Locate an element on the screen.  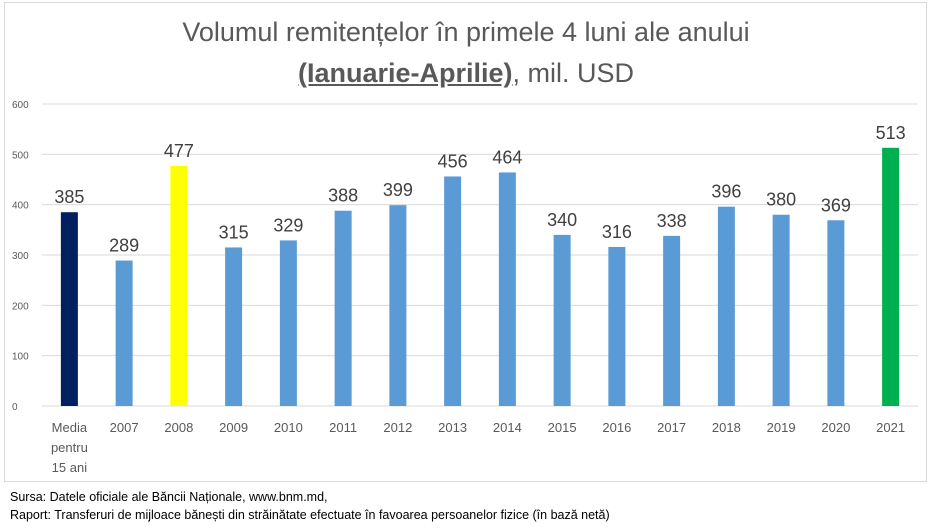
y-tick-label: 500 is located at coordinates (20, 155).